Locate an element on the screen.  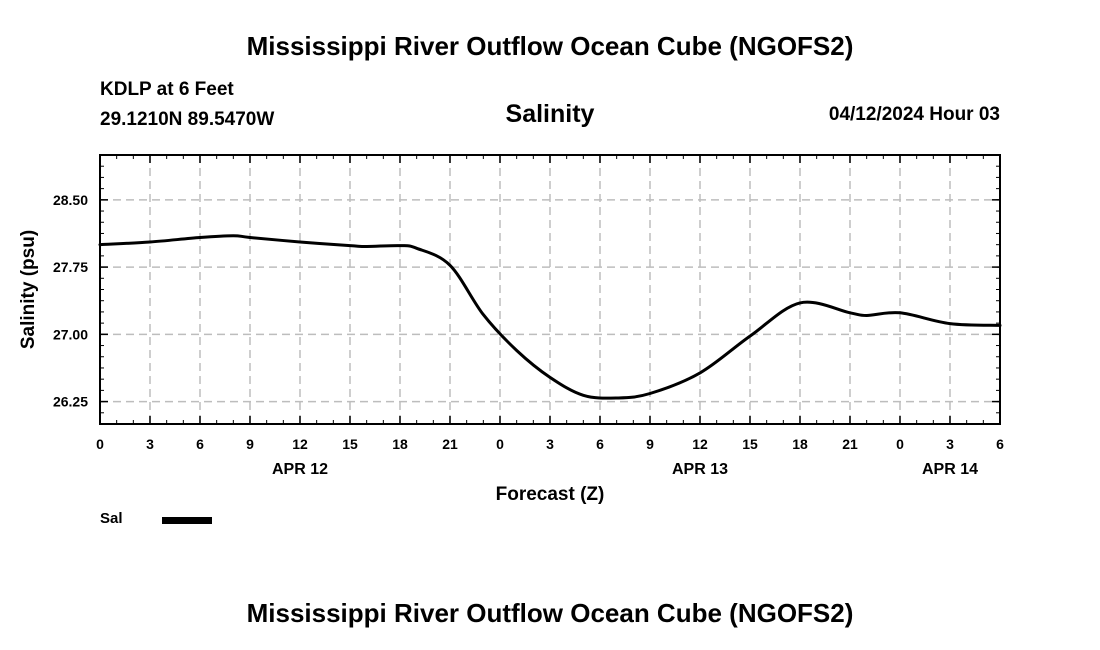
x-date-label: APR 13 is located at coordinates (700, 469).